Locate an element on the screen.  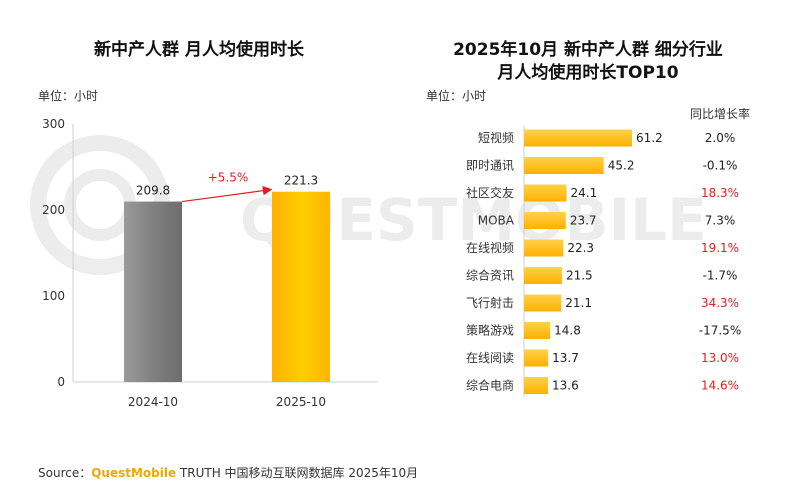
bar-value-label: 209.8 is located at coordinates (153, 191).